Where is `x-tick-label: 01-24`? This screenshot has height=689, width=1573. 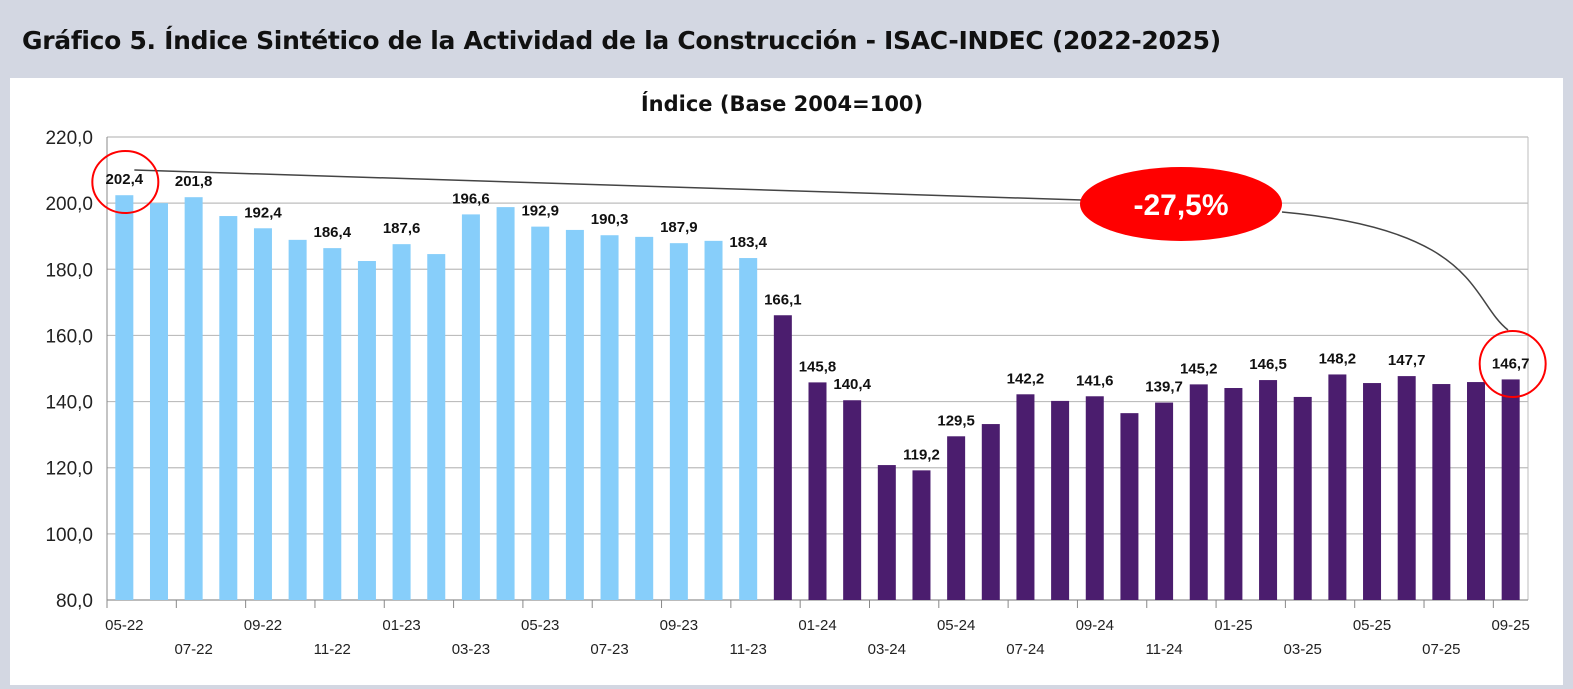
x-tick-label: 01-24 is located at coordinates (817, 625).